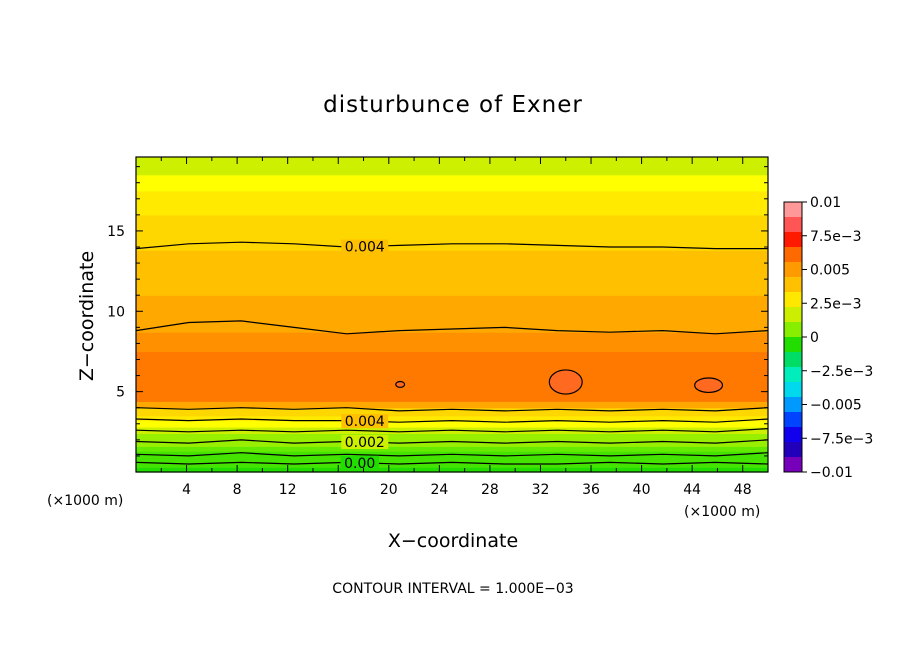 The image size is (904, 654). Describe the element at coordinates (452, 589) in the screenshot. I see `contour-interval-note: CONTOUR INTERVAL = 1.000E−03` at that location.